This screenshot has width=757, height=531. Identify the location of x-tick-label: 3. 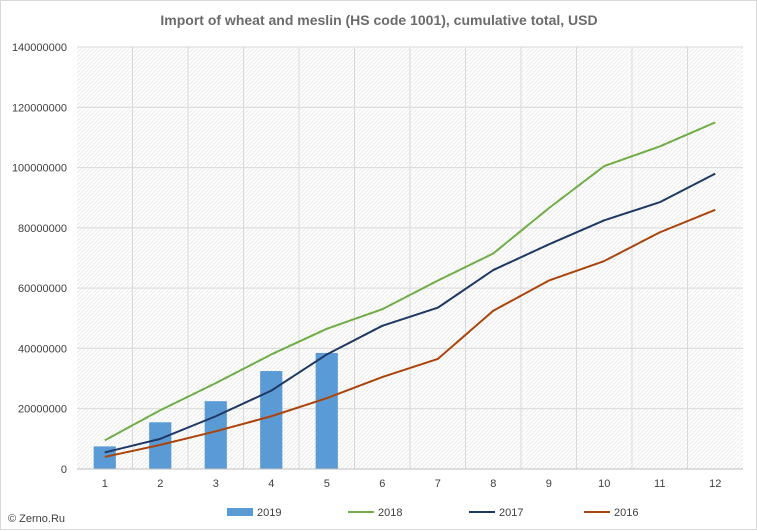
(216, 484).